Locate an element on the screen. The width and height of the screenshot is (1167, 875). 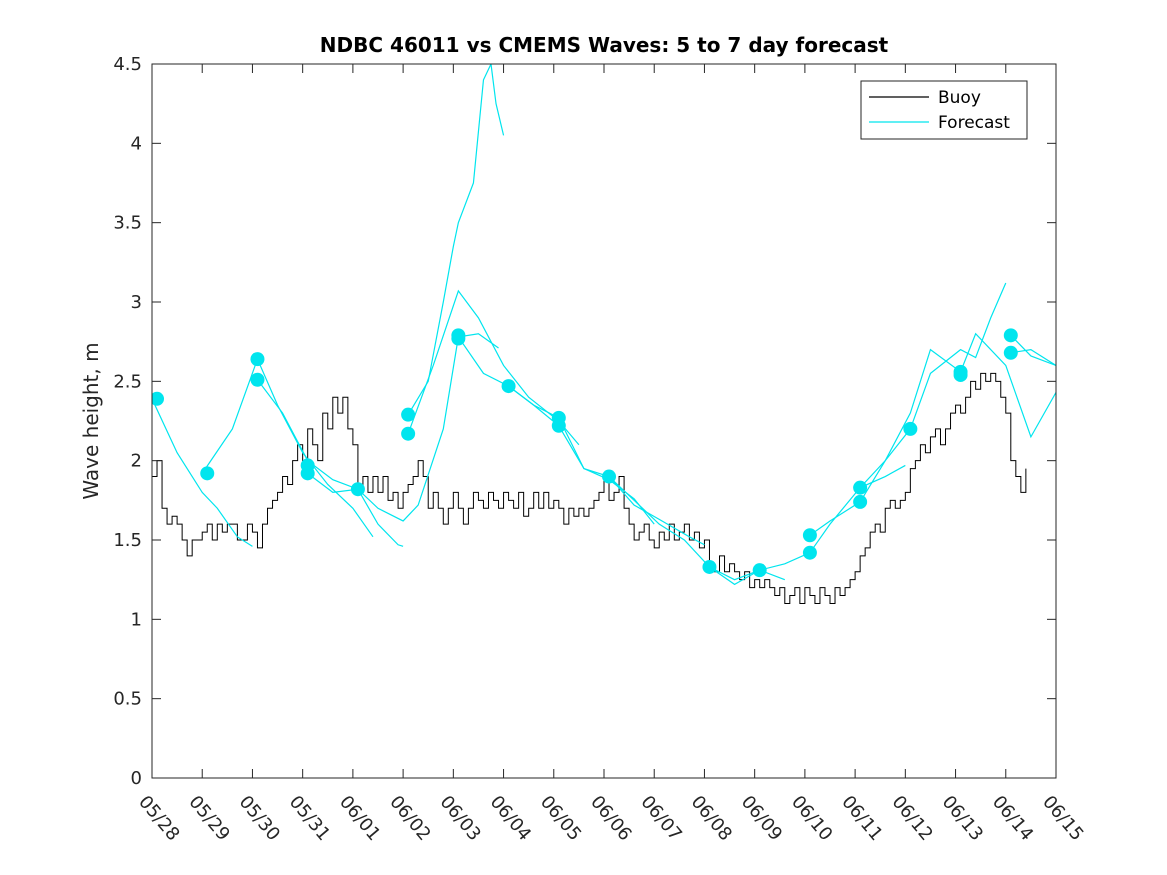
y-tick-label: 4.5 is located at coordinates (127, 64).